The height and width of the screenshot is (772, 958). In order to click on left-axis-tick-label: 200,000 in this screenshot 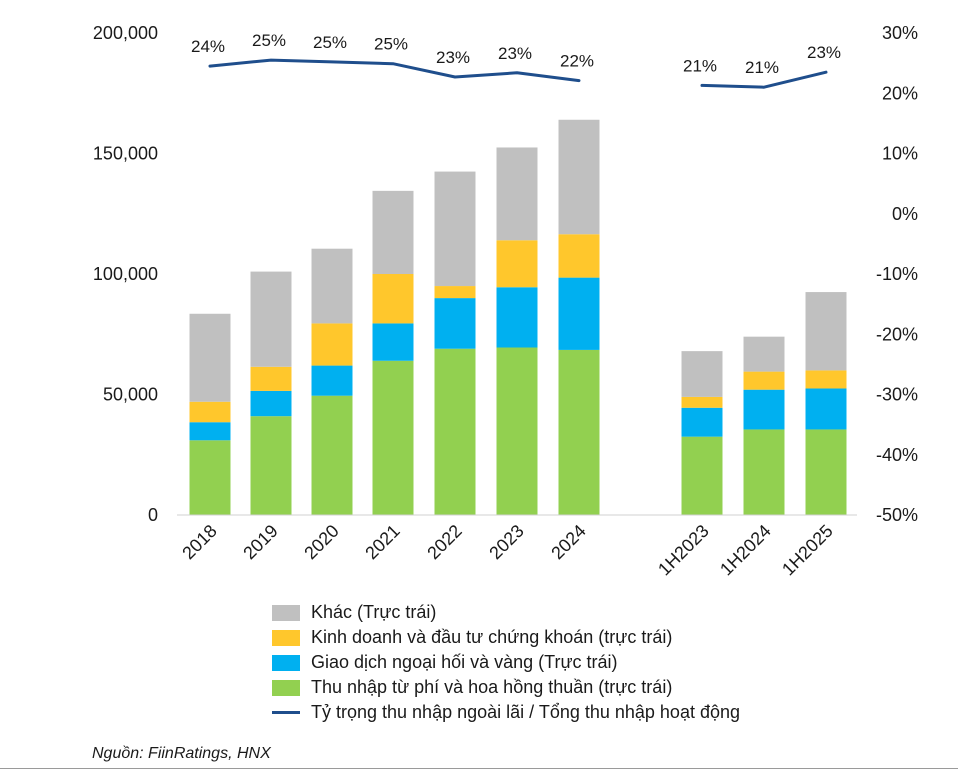, I will do `click(125, 33)`.